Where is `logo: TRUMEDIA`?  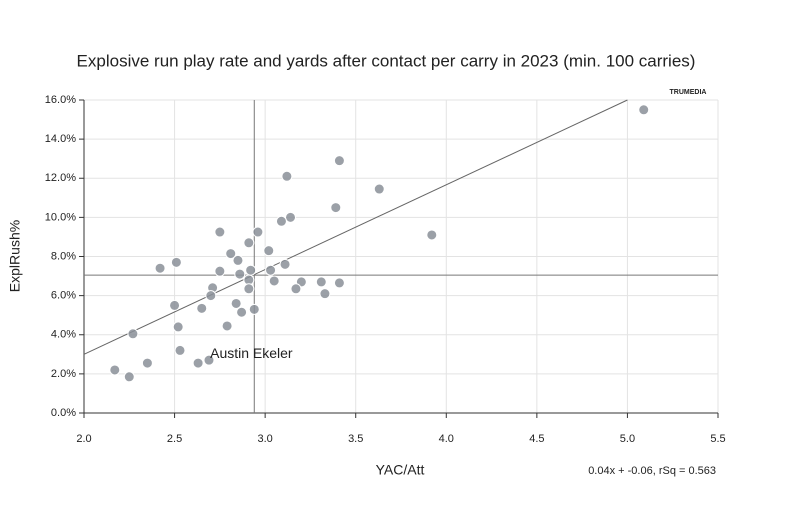
logo: TRUMEDIA is located at coordinates (688, 92).